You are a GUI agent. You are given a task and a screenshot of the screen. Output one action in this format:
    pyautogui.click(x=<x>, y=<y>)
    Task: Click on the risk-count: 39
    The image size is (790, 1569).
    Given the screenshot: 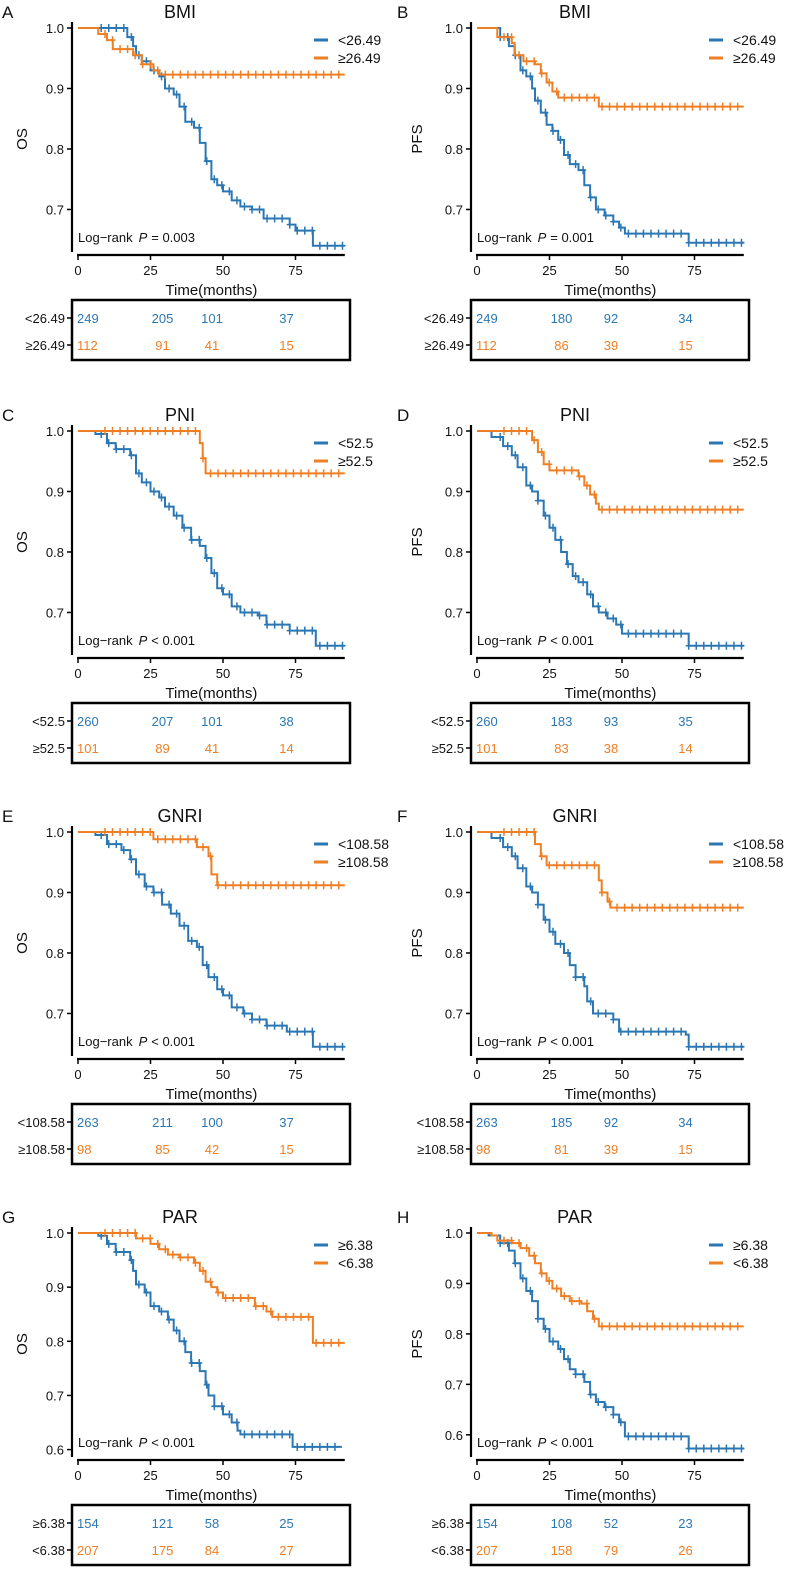 What is the action you would take?
    pyautogui.click(x=611, y=345)
    